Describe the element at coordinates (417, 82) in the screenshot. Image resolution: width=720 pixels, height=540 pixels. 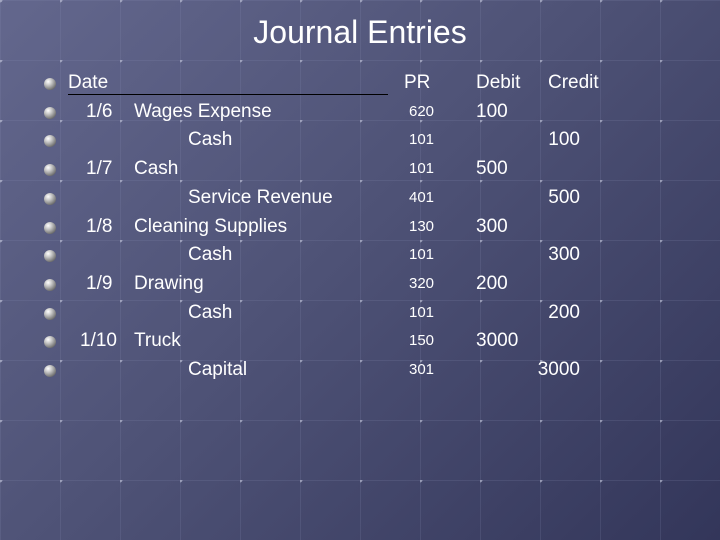
I see `pr-header: PR` at that location.